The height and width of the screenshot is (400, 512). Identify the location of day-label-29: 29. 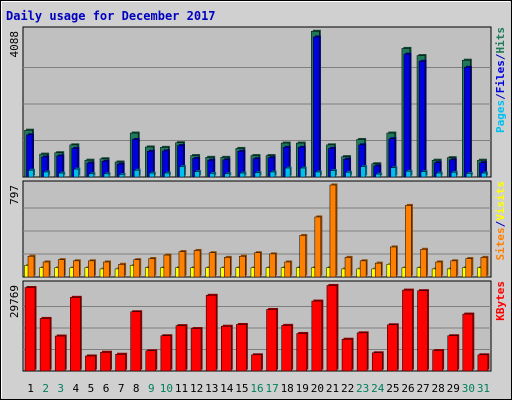
(453, 388).